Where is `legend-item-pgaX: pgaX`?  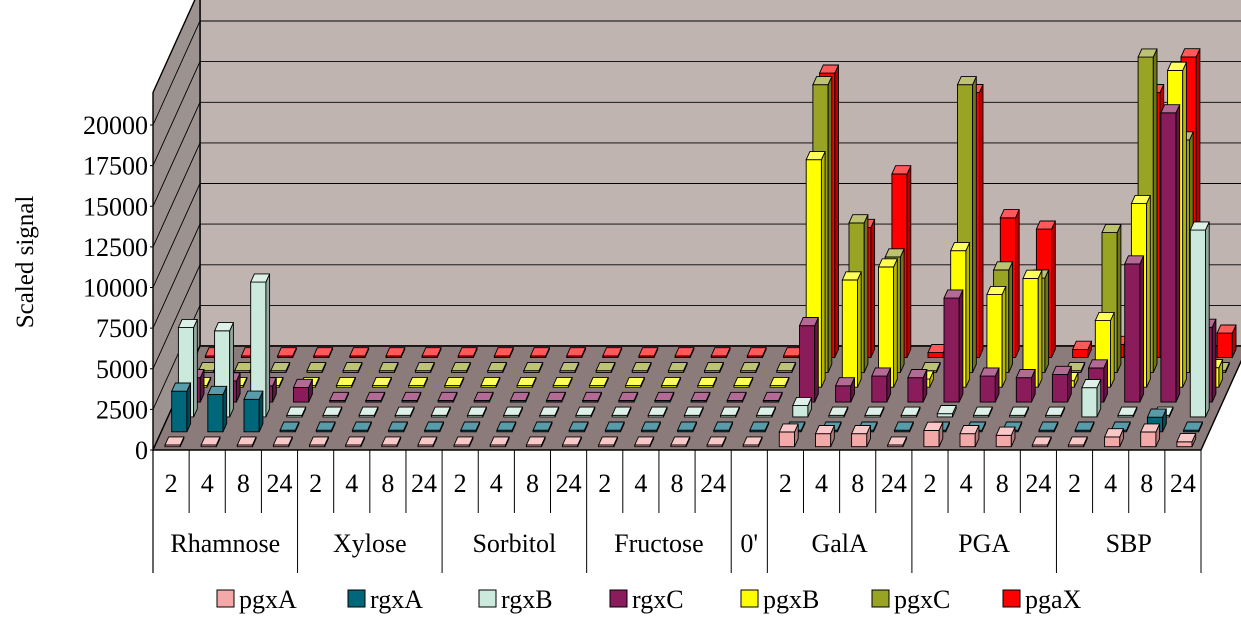
legend-item-pgaX: pgaX is located at coordinates (1042, 599).